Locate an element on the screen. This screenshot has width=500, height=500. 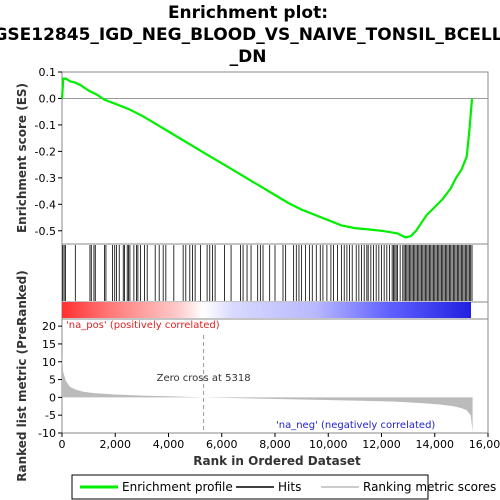
es-y-axis: 0.1 0.0 -0.1 -0.2 -0.3 -0.4 -0.5 is located at coordinates (48, 152).